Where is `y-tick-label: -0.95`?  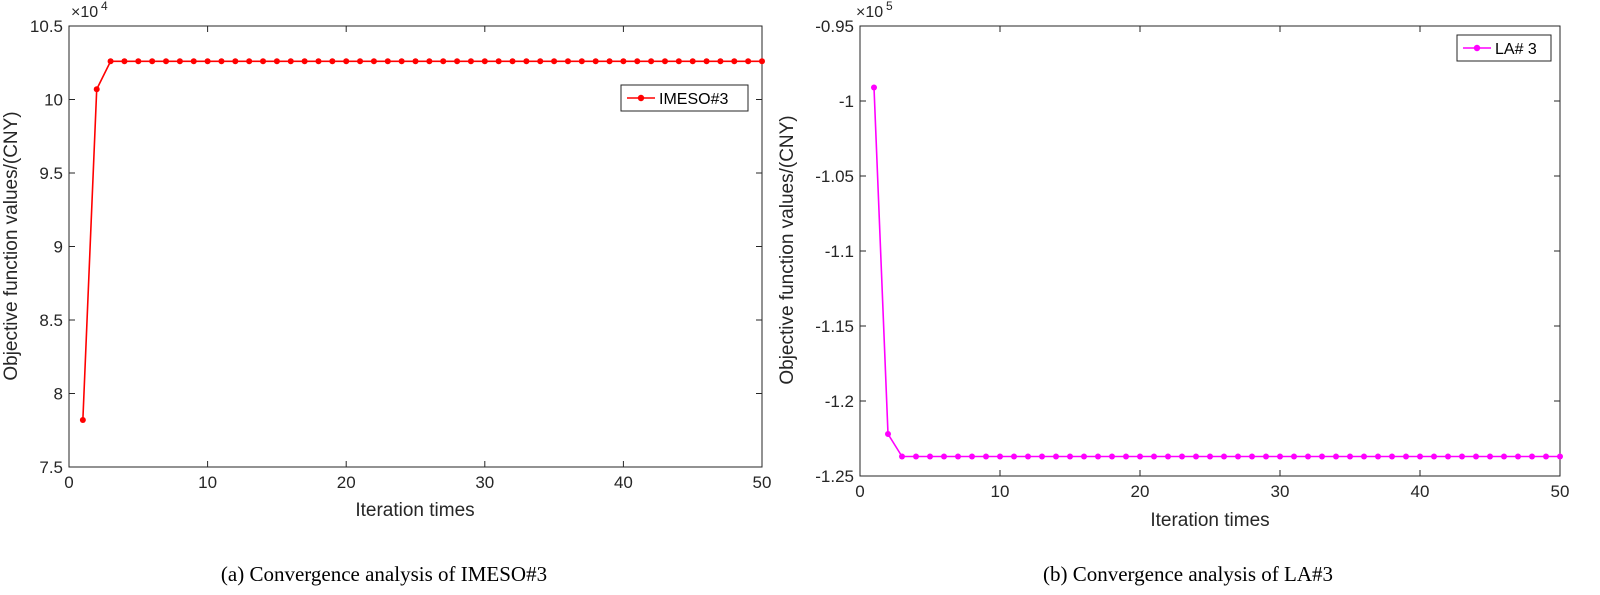 y-tick-label: -0.95 is located at coordinates (834, 26).